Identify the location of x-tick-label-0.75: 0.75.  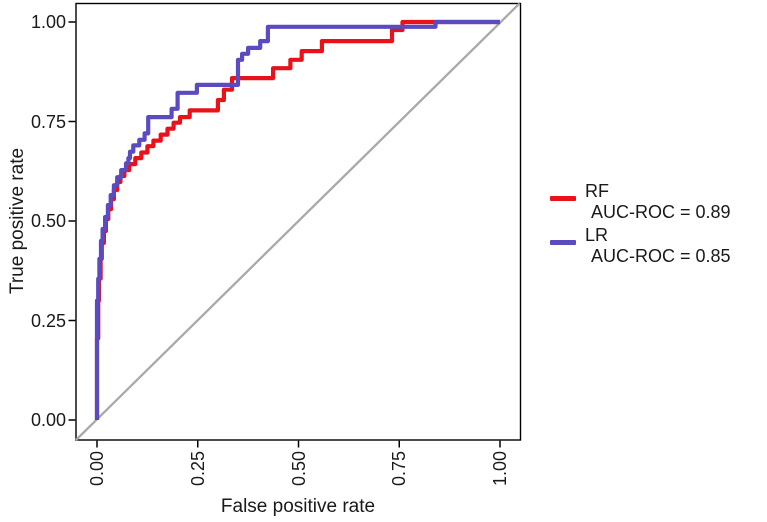
(399, 469).